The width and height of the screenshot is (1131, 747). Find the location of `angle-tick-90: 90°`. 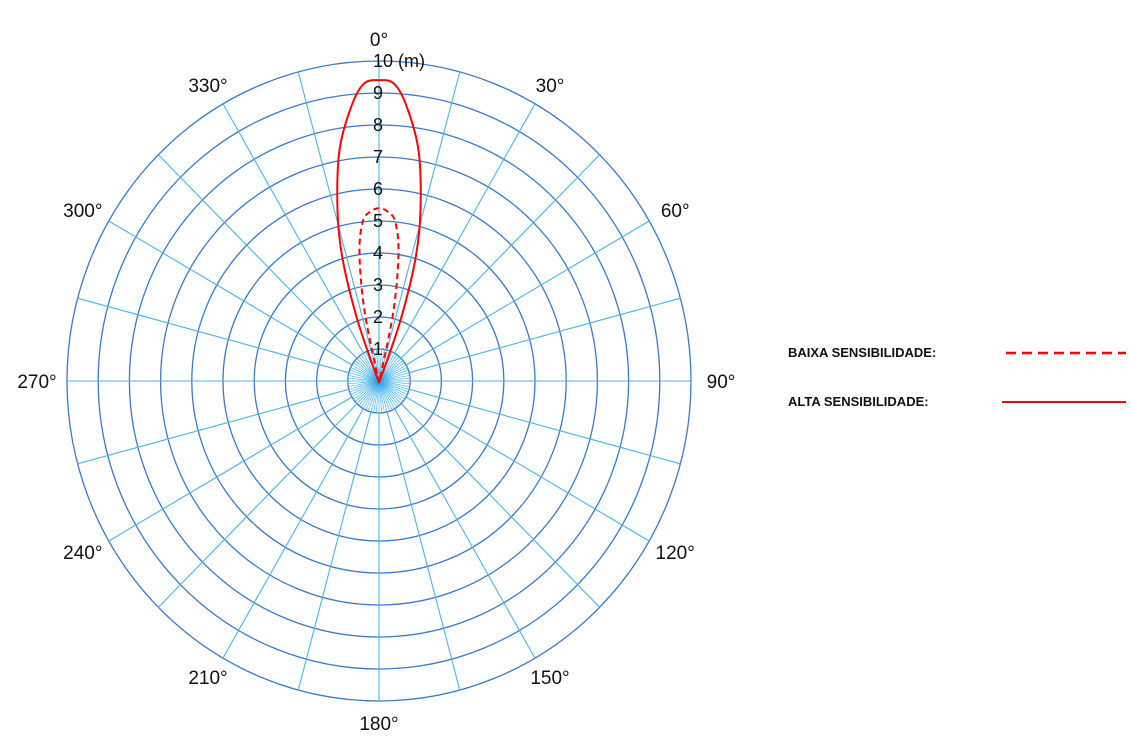

angle-tick-90: 90° is located at coordinates (721, 382).